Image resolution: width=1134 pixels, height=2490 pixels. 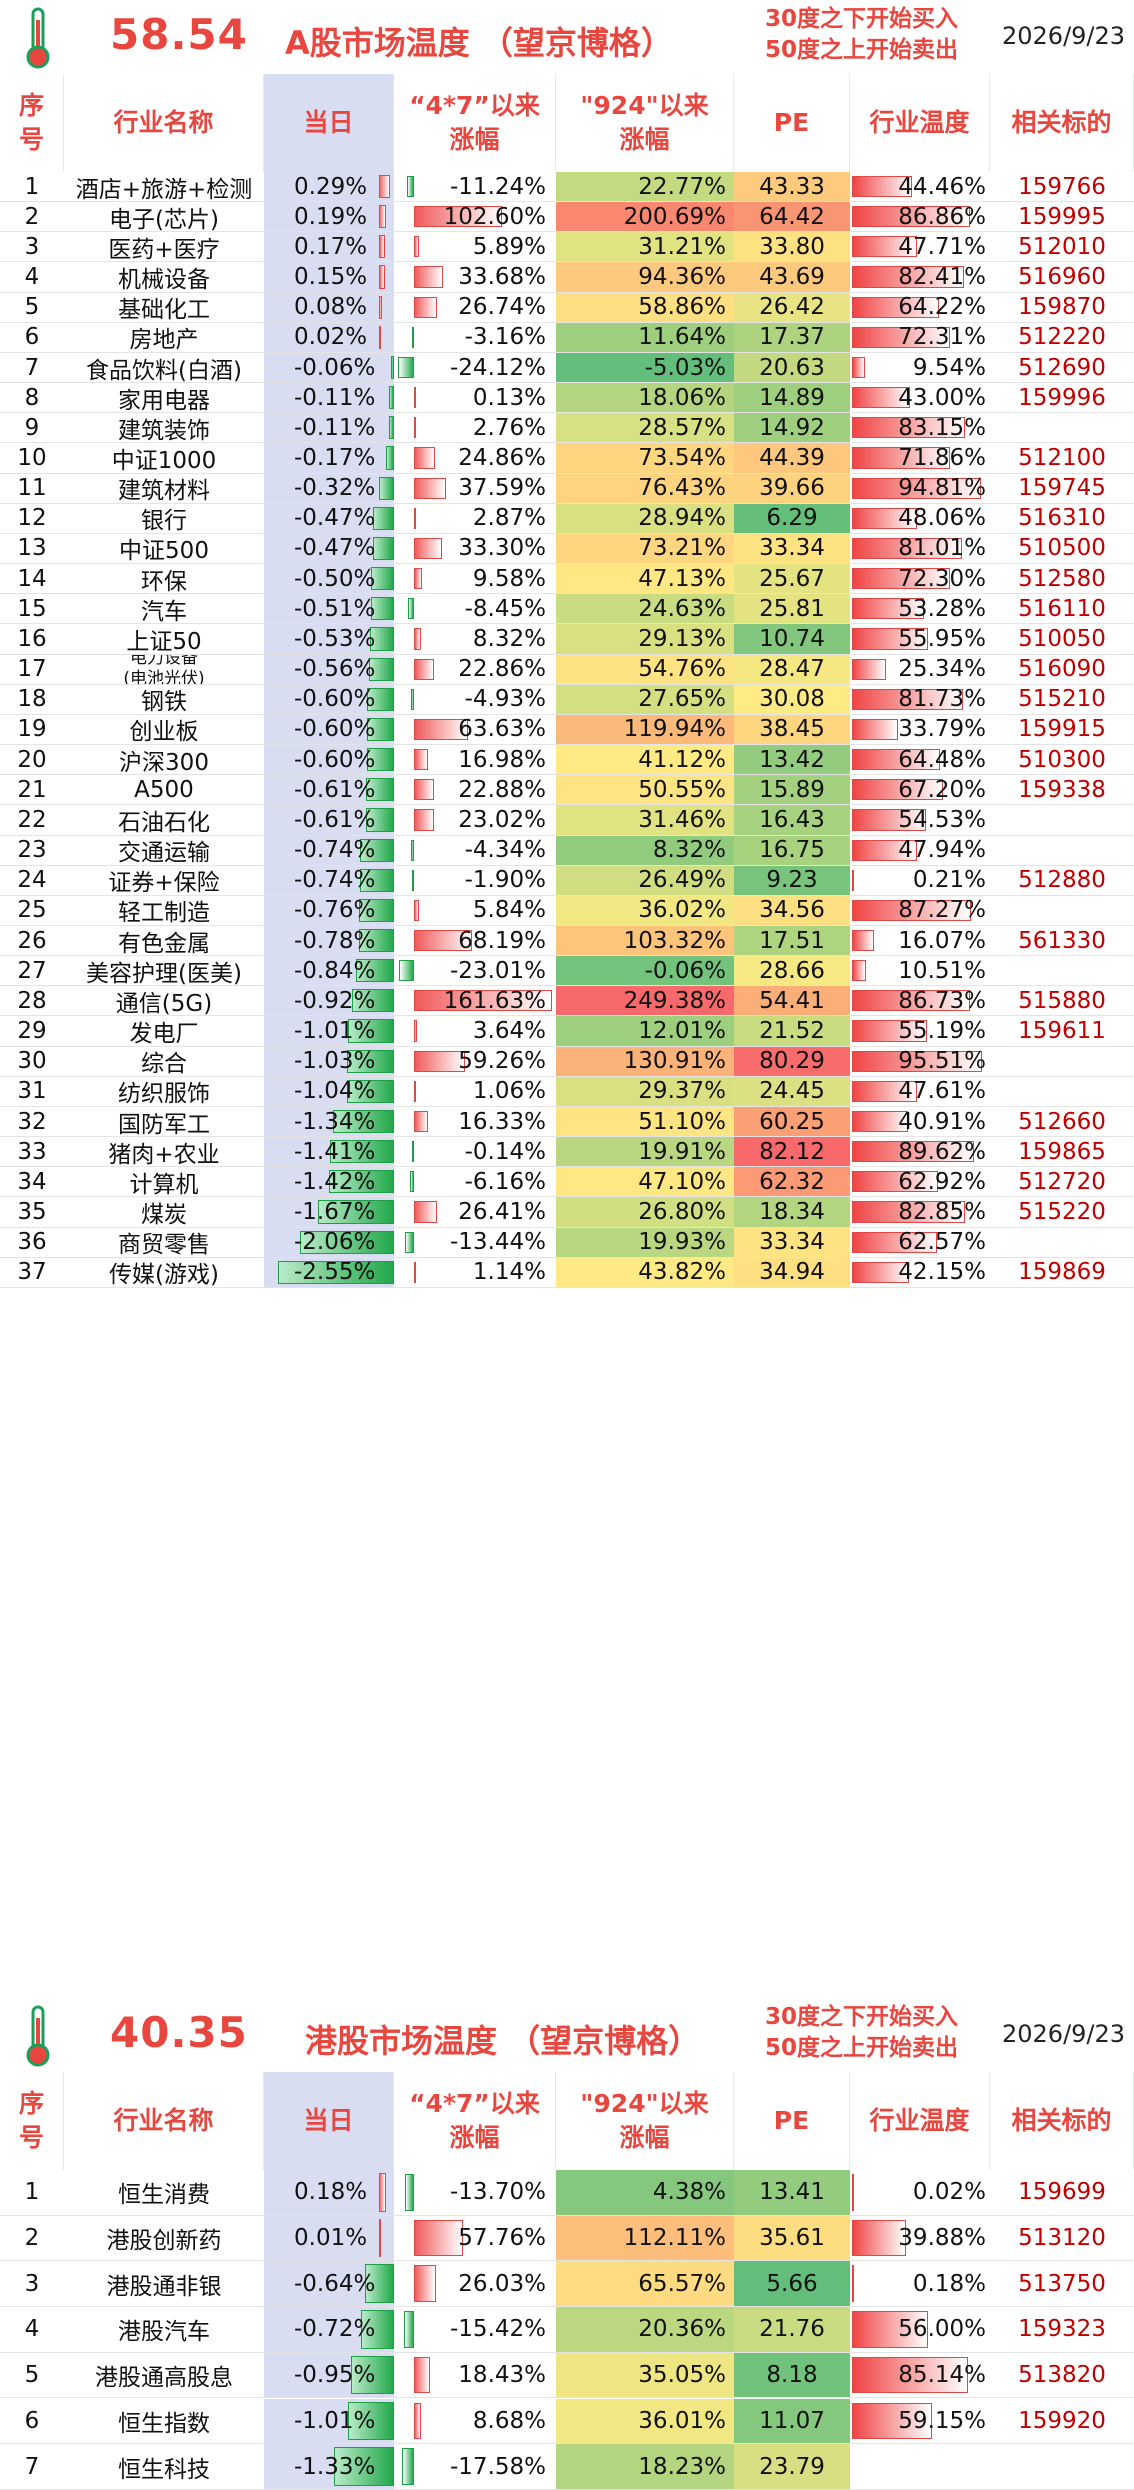 What do you see at coordinates (502, 669) in the screenshot?
I see `change-since-47-value: 22.86%` at bounding box center [502, 669].